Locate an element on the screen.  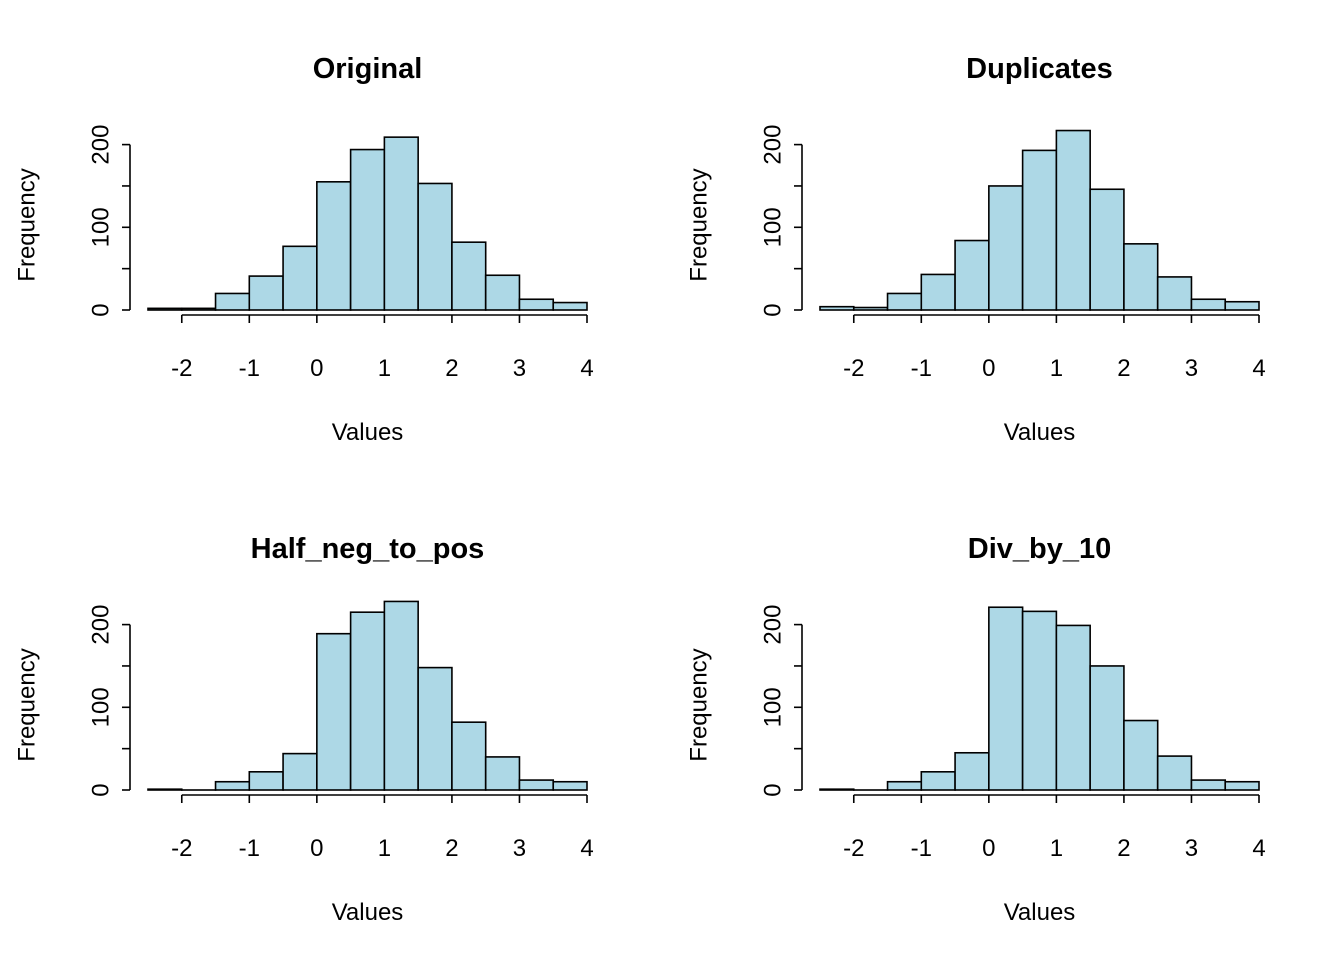
panel-title: Duplicates is located at coordinates (1039, 69).